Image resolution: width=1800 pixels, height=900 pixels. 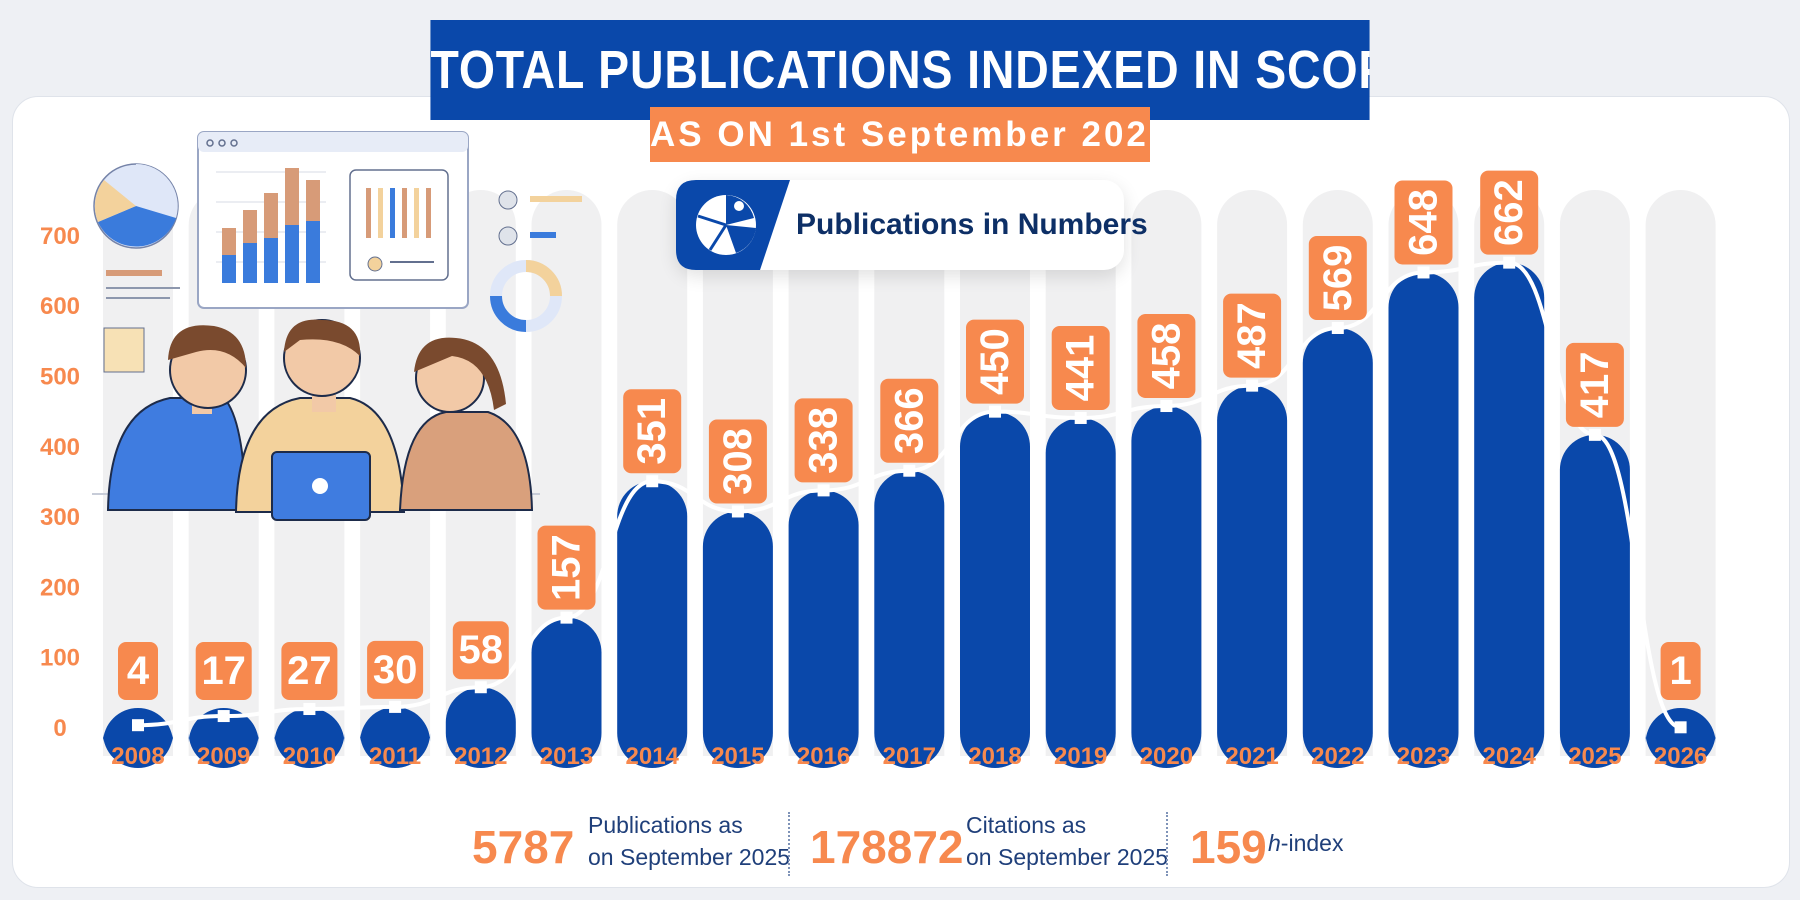 I want to click on bar-2009, so click(x=223, y=738).